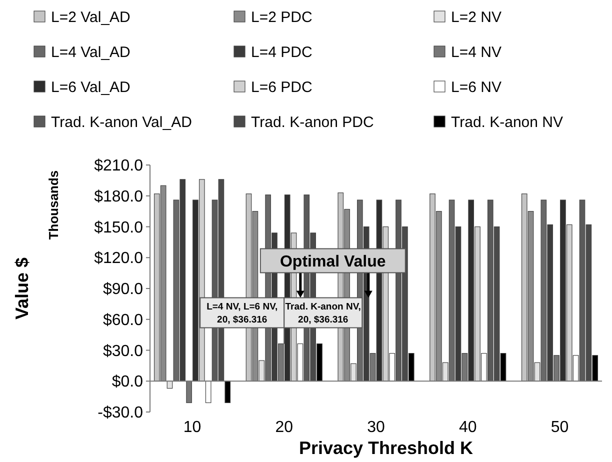 The width and height of the screenshot is (612, 462). Describe the element at coordinates (119, 259) in the screenshot. I see `y-tick-label: $120.0` at that location.